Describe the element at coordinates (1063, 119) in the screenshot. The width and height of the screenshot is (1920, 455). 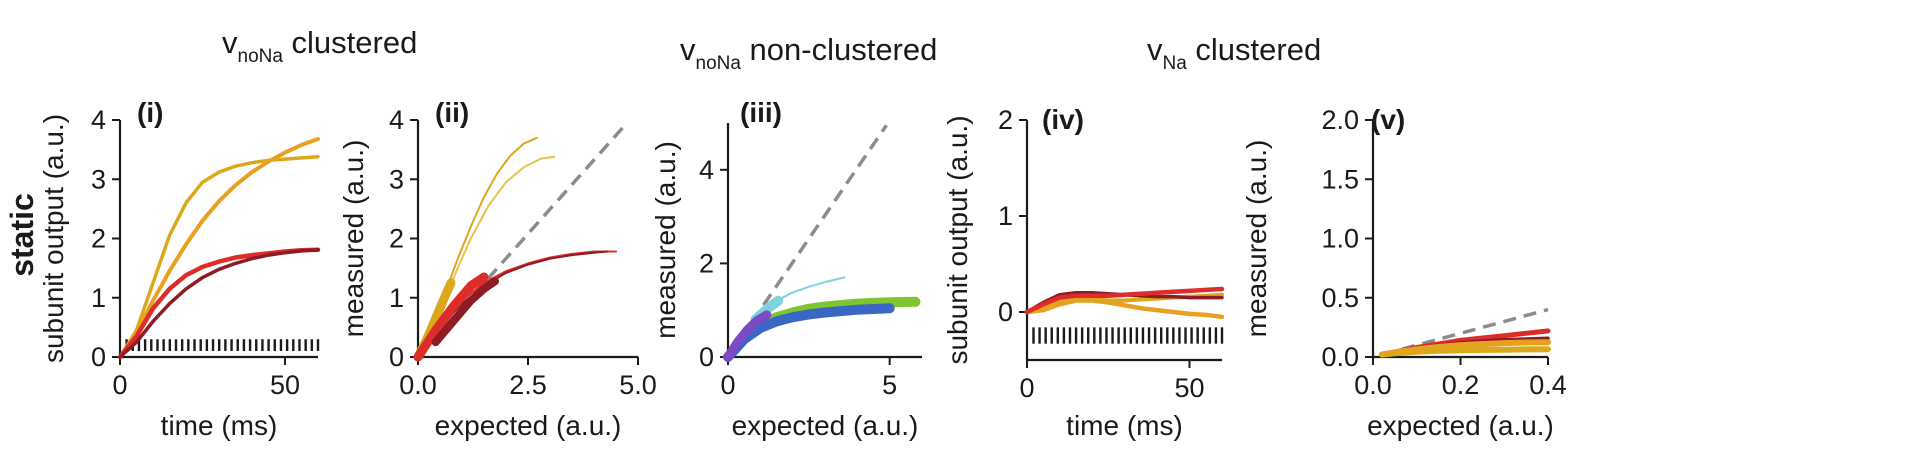
I see `panel-label: (iv)` at that location.